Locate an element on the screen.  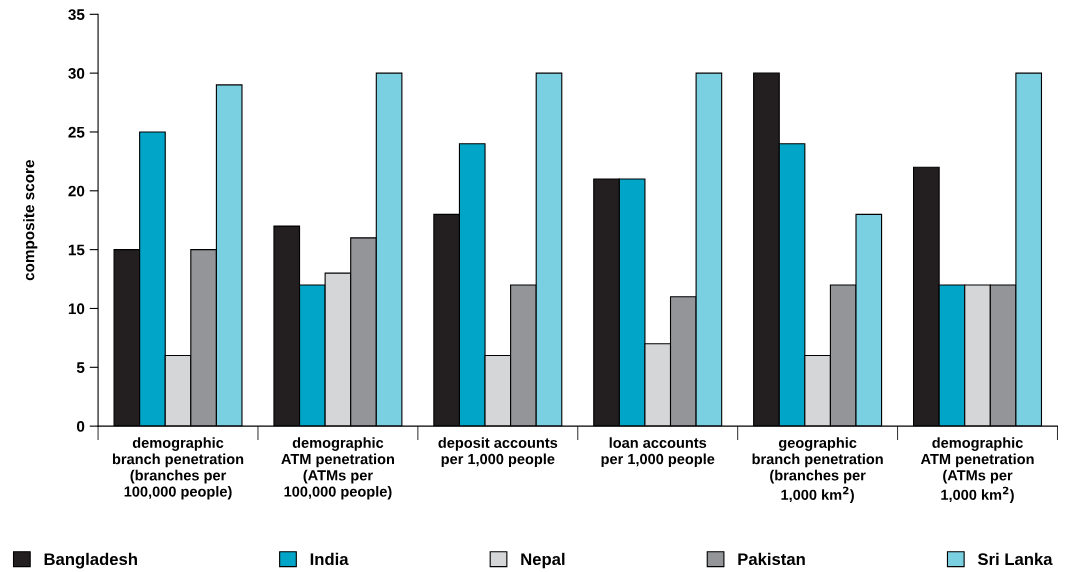
y-axis-title: composite score is located at coordinates (30, 220).